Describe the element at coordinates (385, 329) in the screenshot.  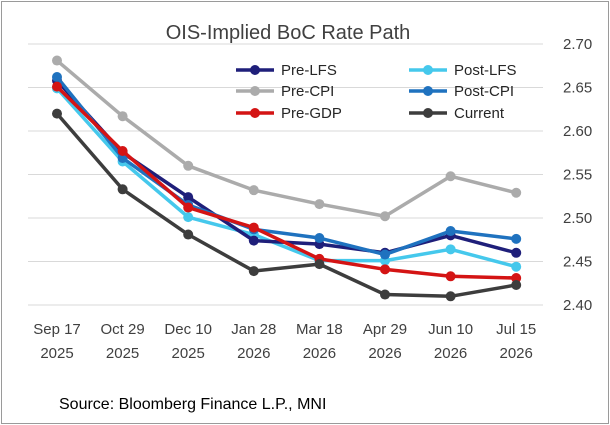
I see `x-tick-label: Apr 29` at that location.